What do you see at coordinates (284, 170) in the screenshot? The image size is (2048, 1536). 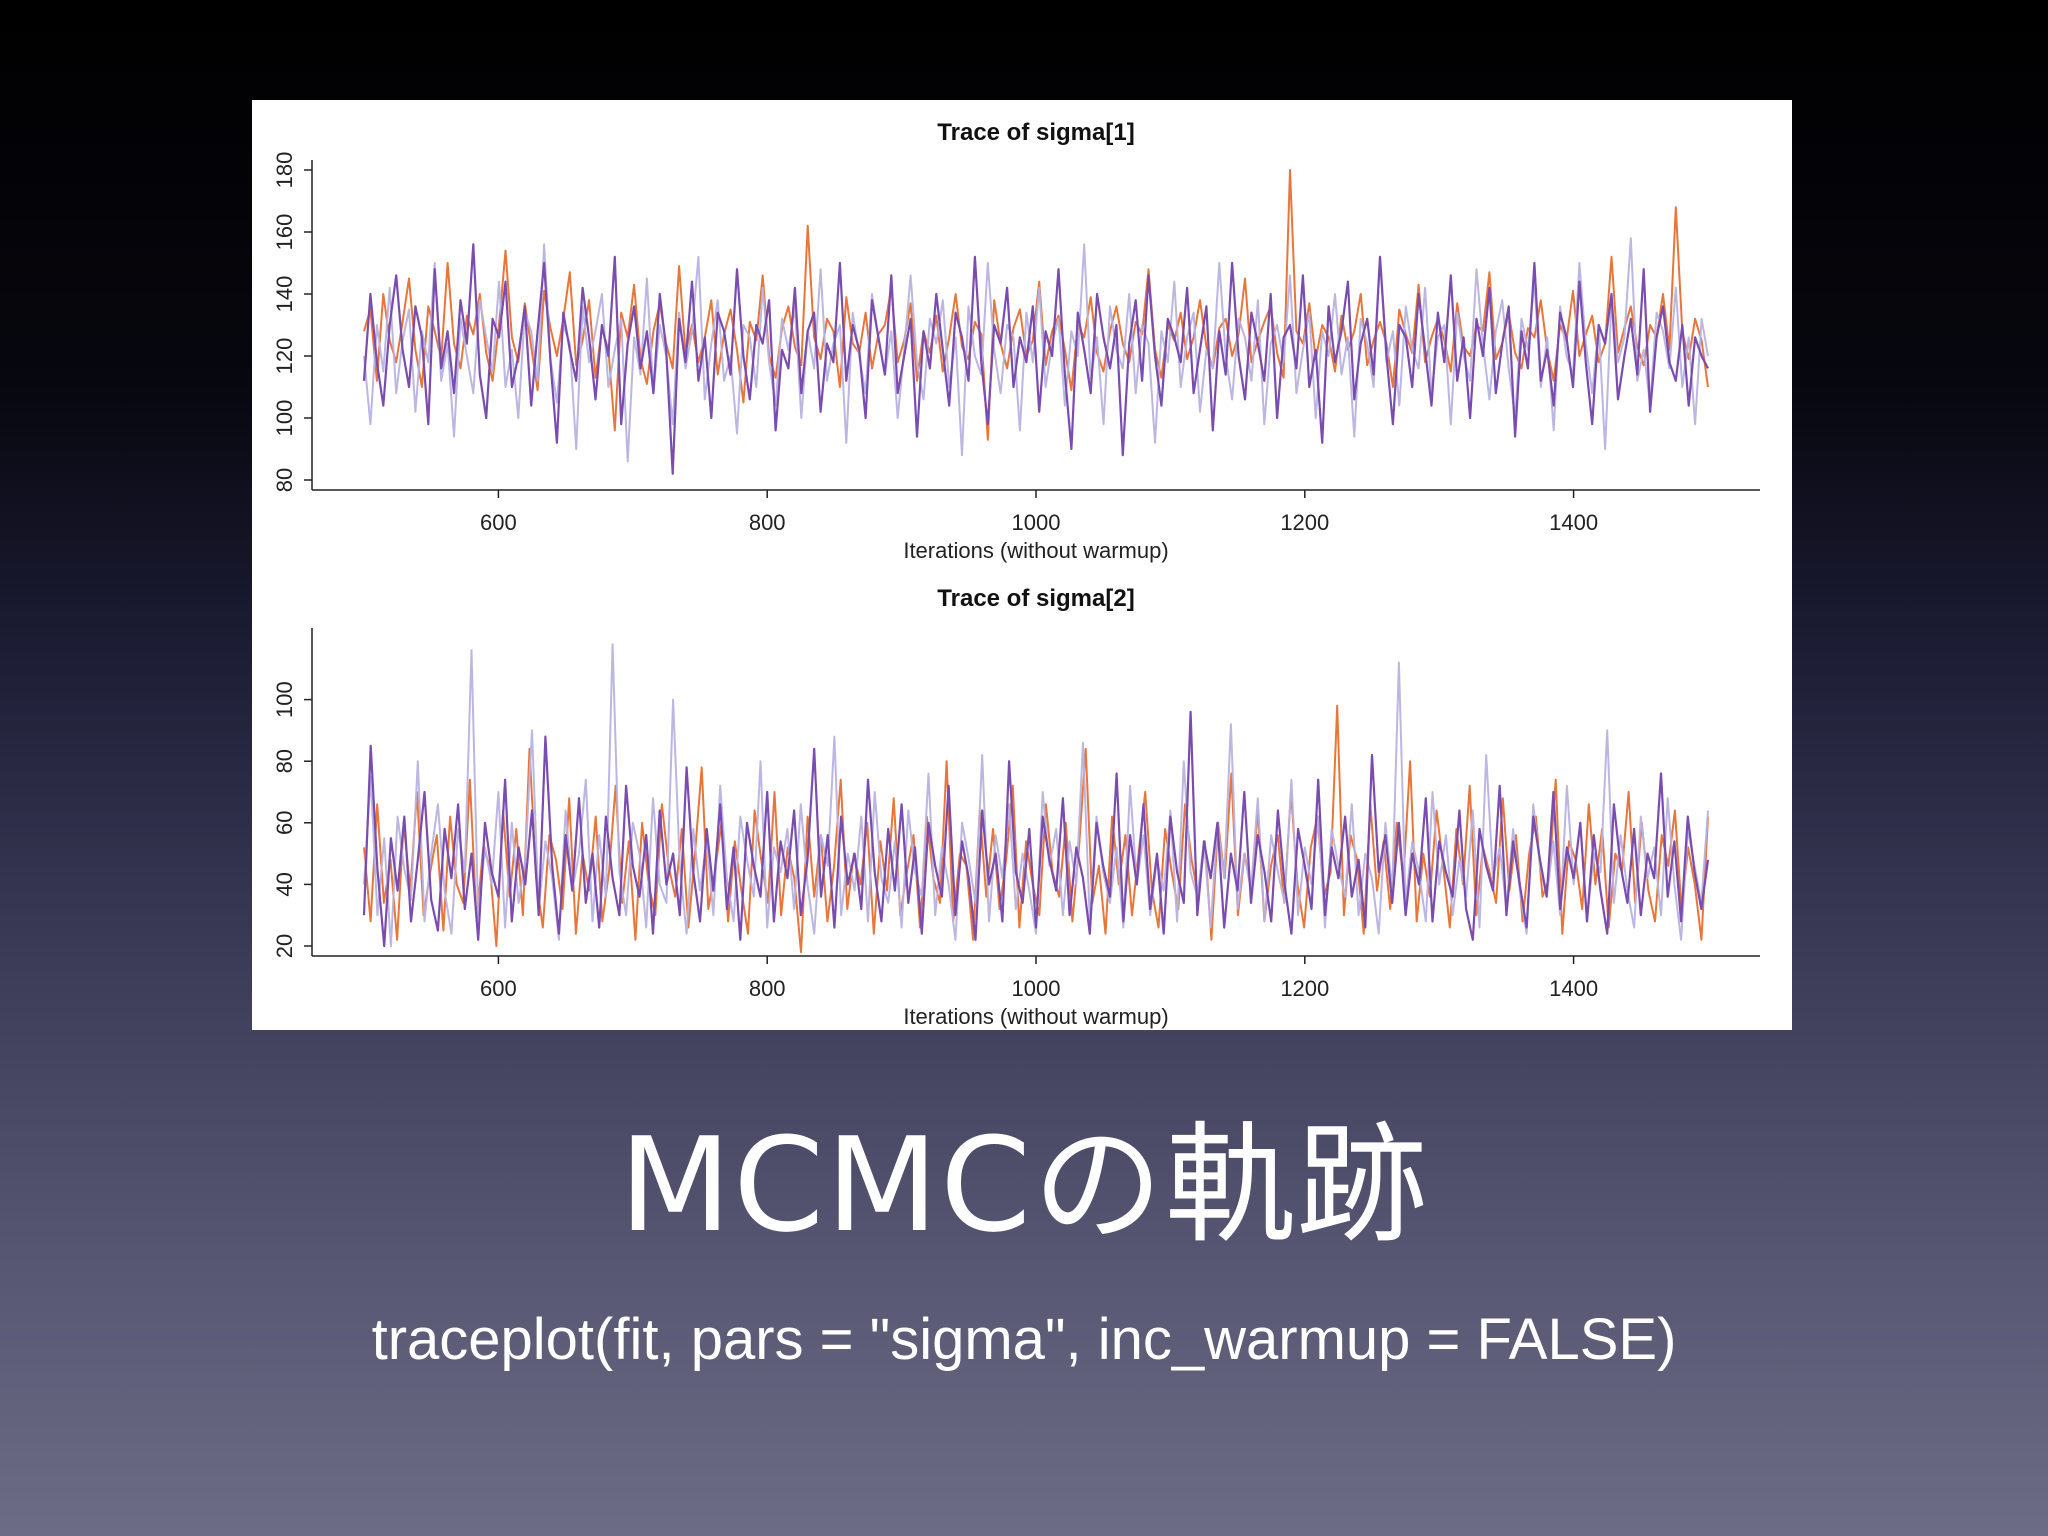 I see `y-tick-label: 180` at bounding box center [284, 170].